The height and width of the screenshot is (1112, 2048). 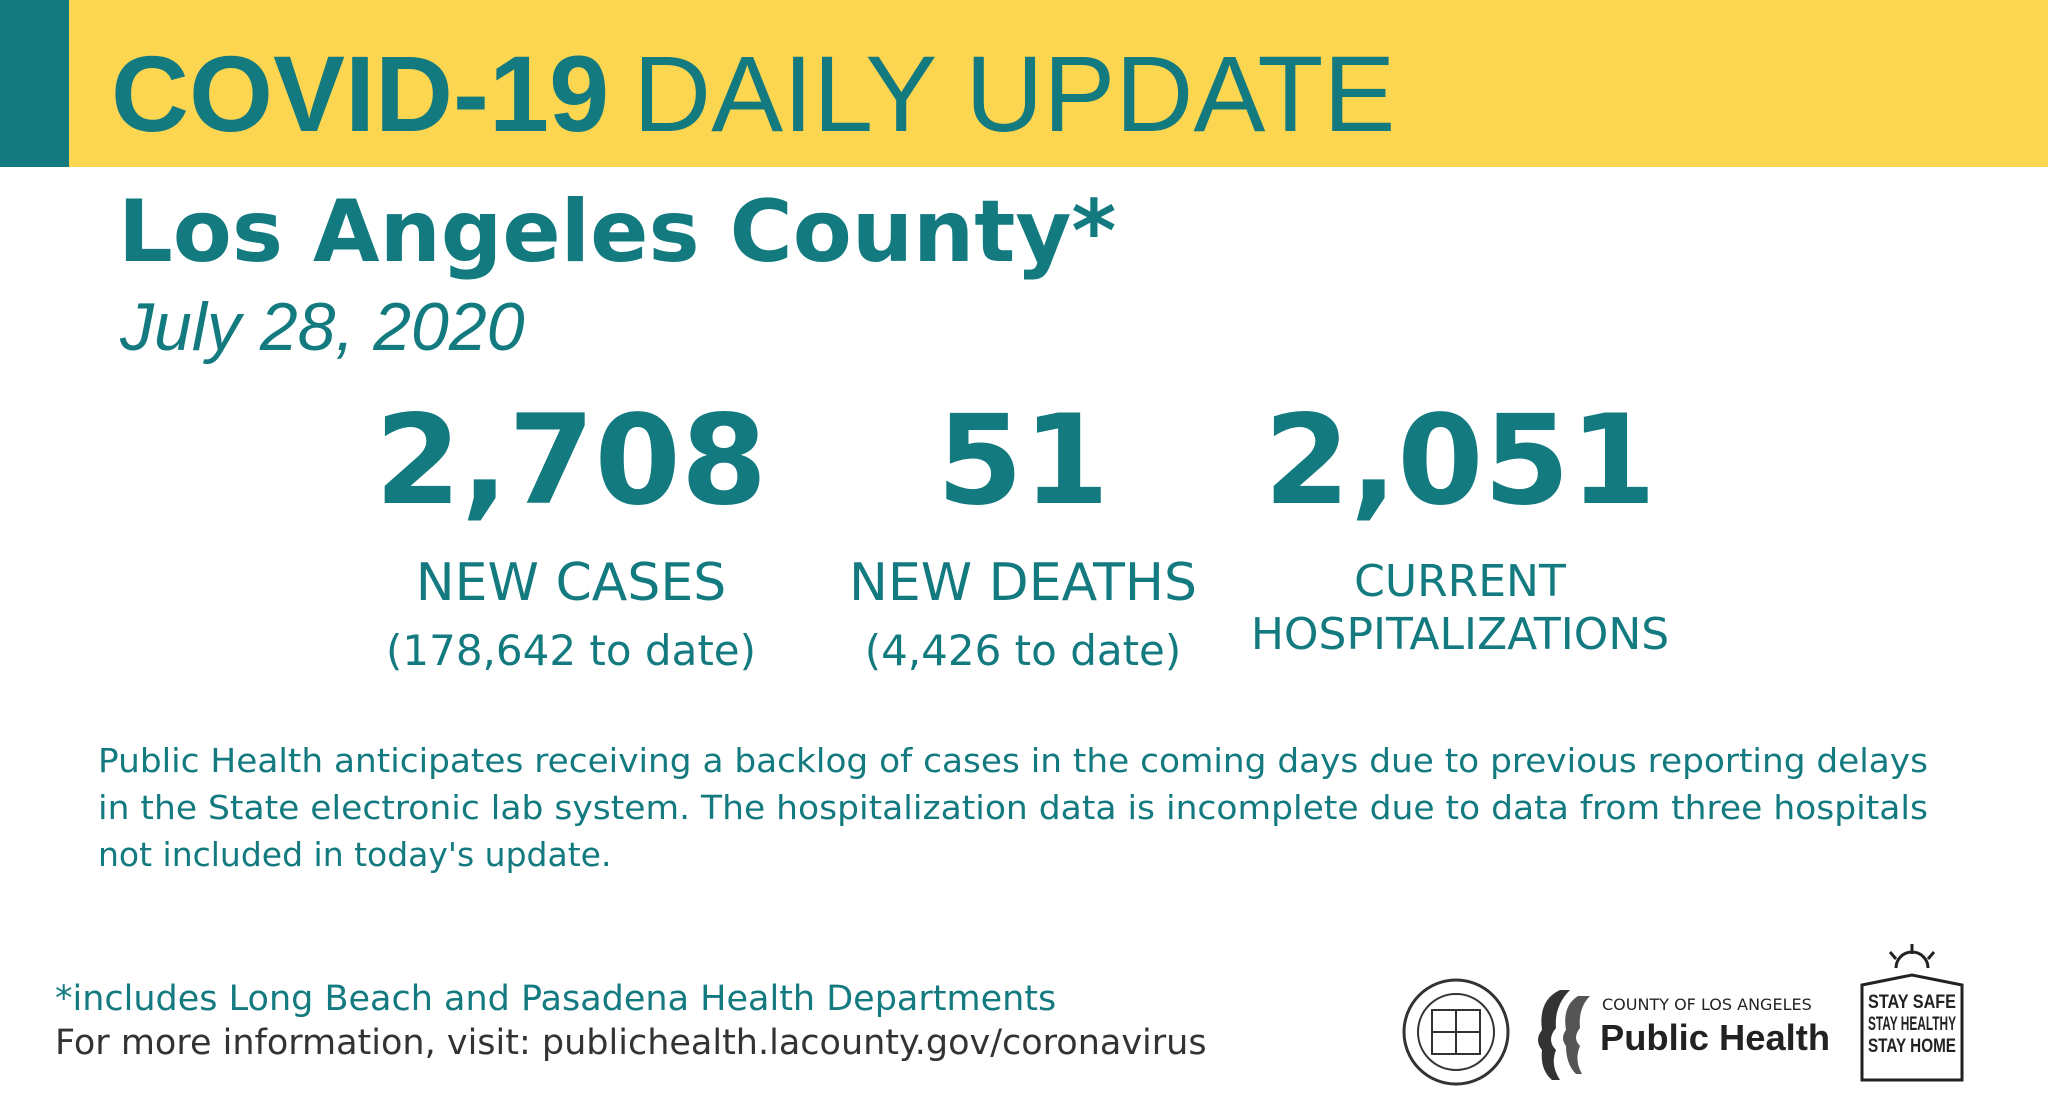 I want to click on stat-sublabel: (178,642 to date), so click(x=571, y=650).